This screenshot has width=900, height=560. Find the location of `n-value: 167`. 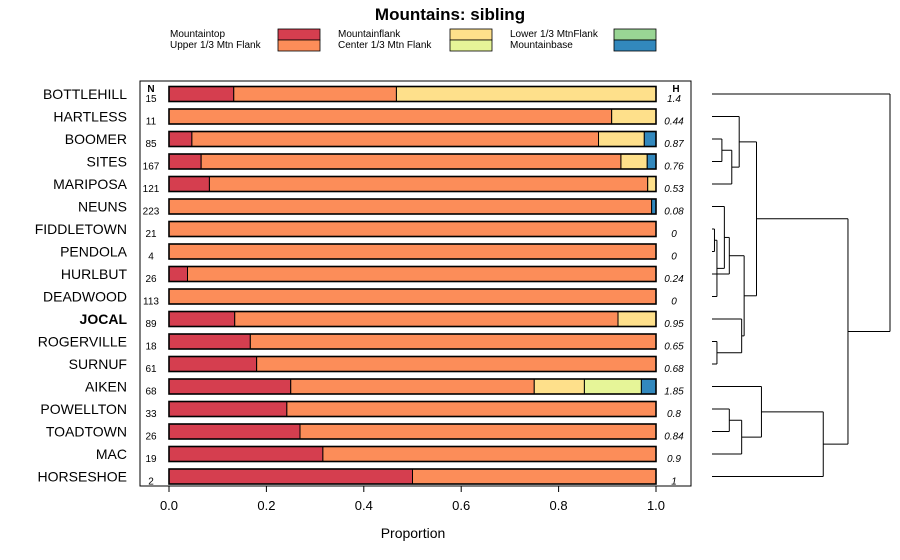

n-value: 167 is located at coordinates (151, 167).